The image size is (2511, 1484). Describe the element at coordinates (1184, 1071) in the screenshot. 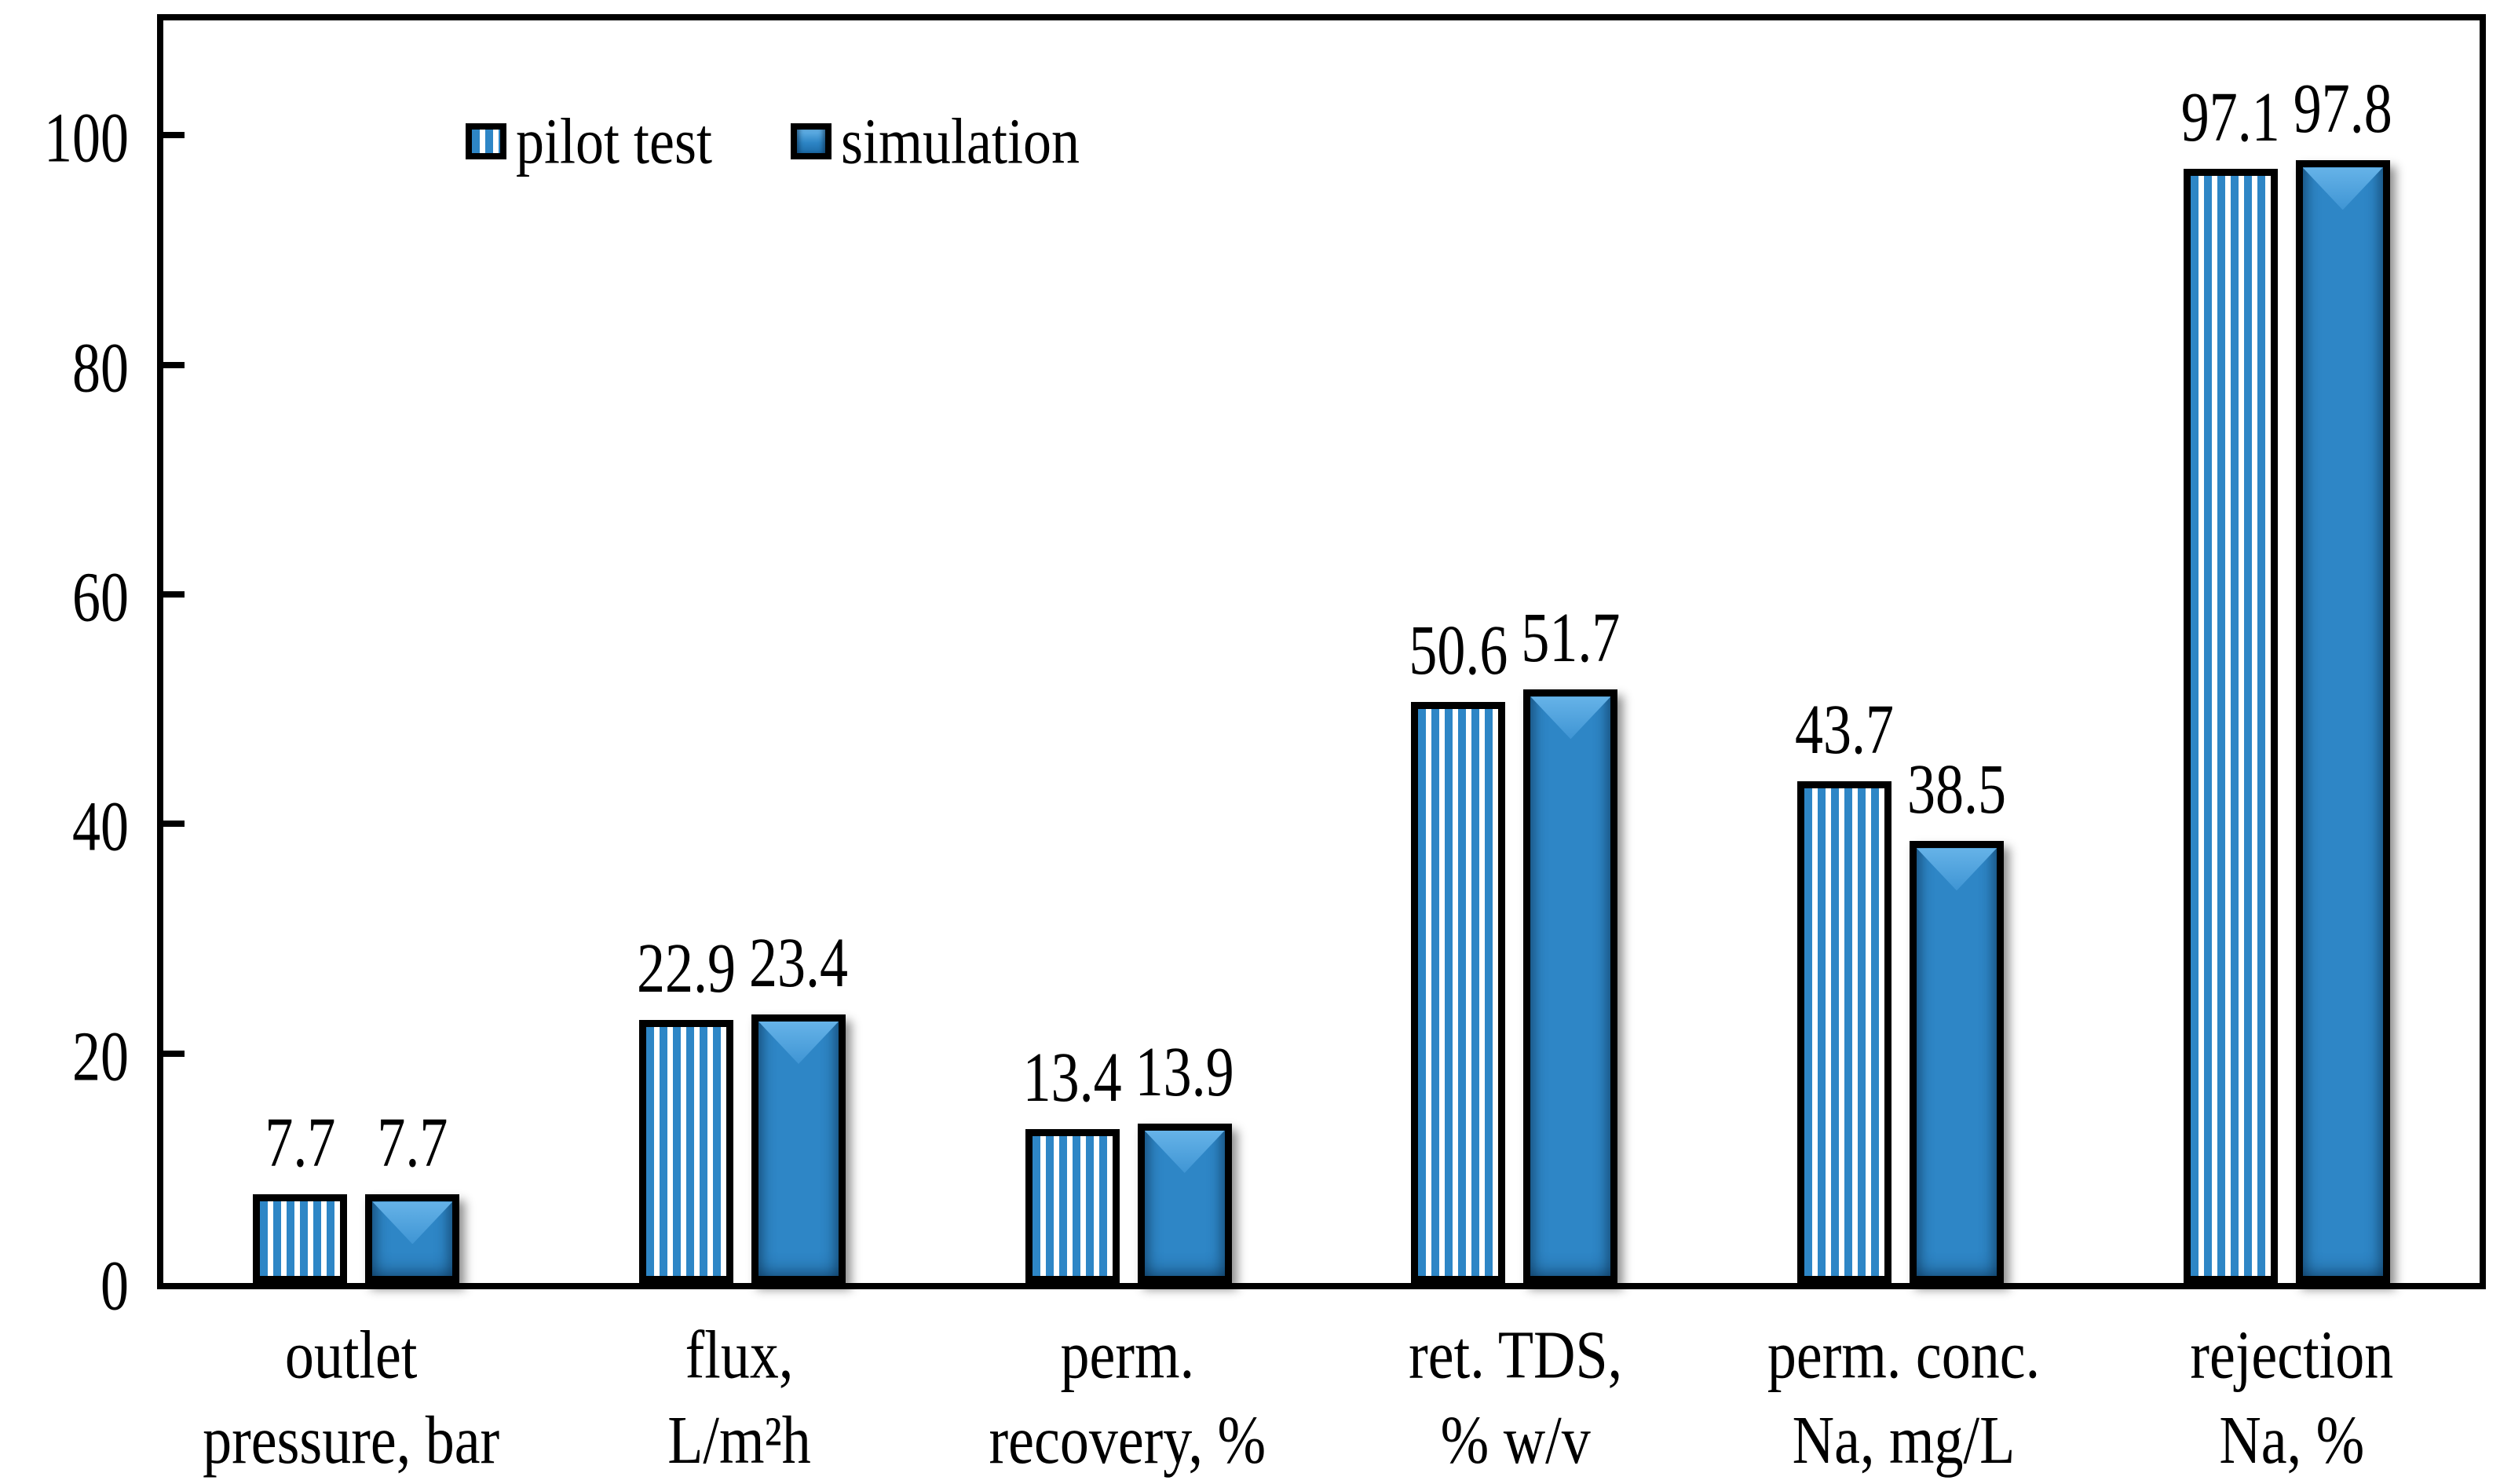

I see `bar-value-label: 13.9` at that location.